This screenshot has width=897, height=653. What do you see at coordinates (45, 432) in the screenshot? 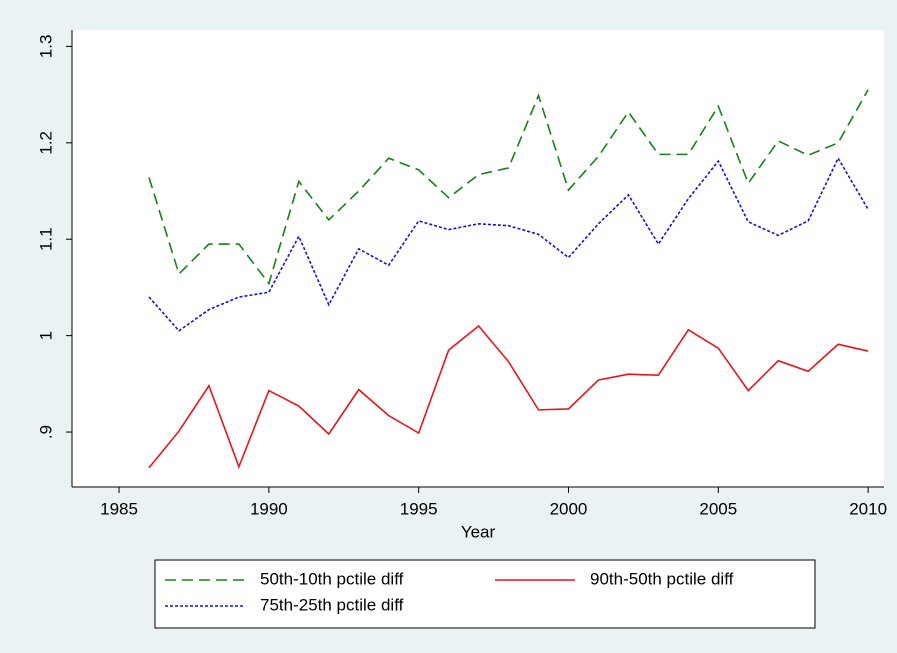
I see `y-tick-label: .9` at bounding box center [45, 432].